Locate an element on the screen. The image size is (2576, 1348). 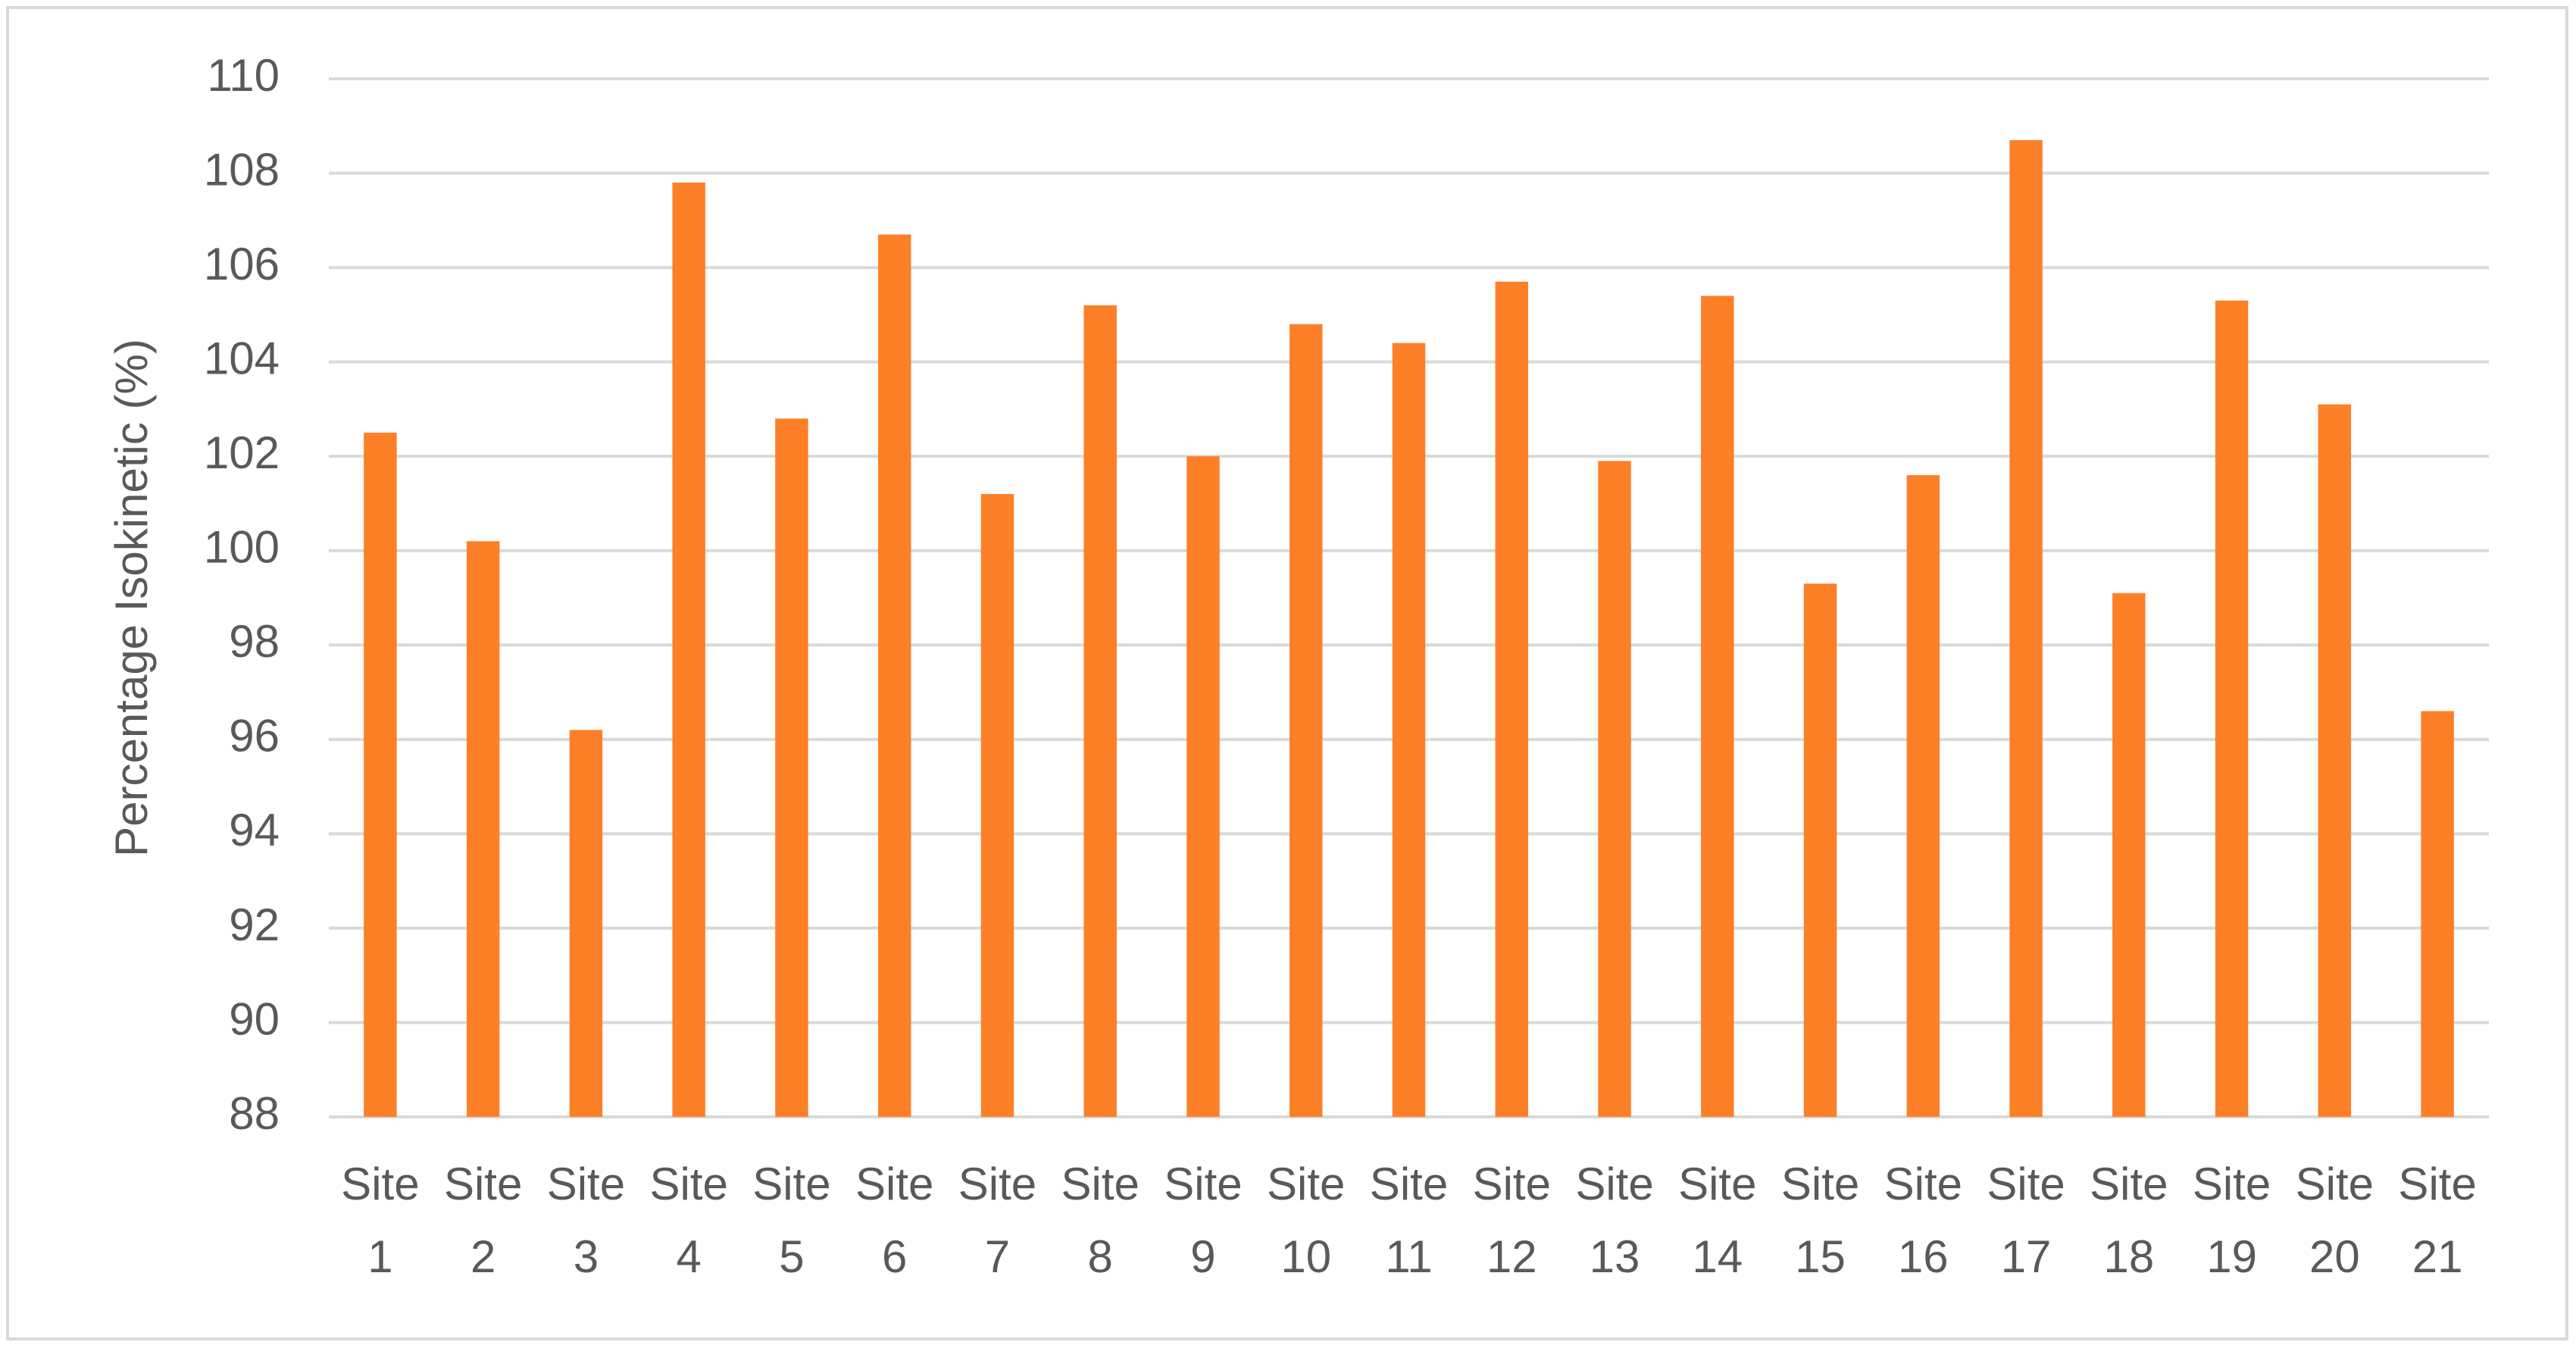
y-tick-label: 96 is located at coordinates (254, 736).